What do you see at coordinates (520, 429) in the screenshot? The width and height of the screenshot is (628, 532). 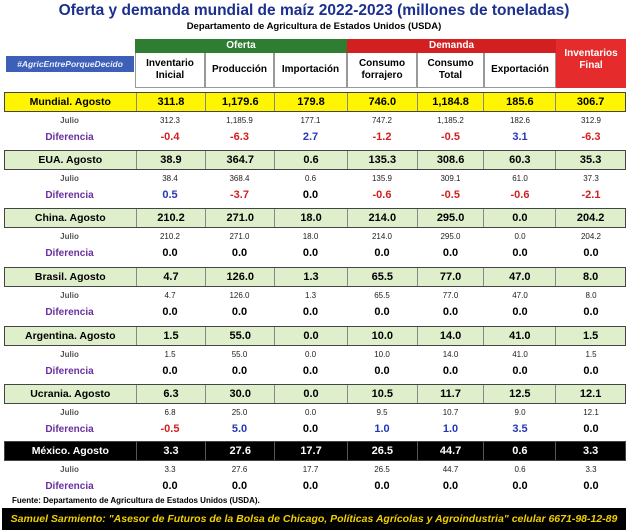 I see `table-cell: 3.5` at bounding box center [520, 429].